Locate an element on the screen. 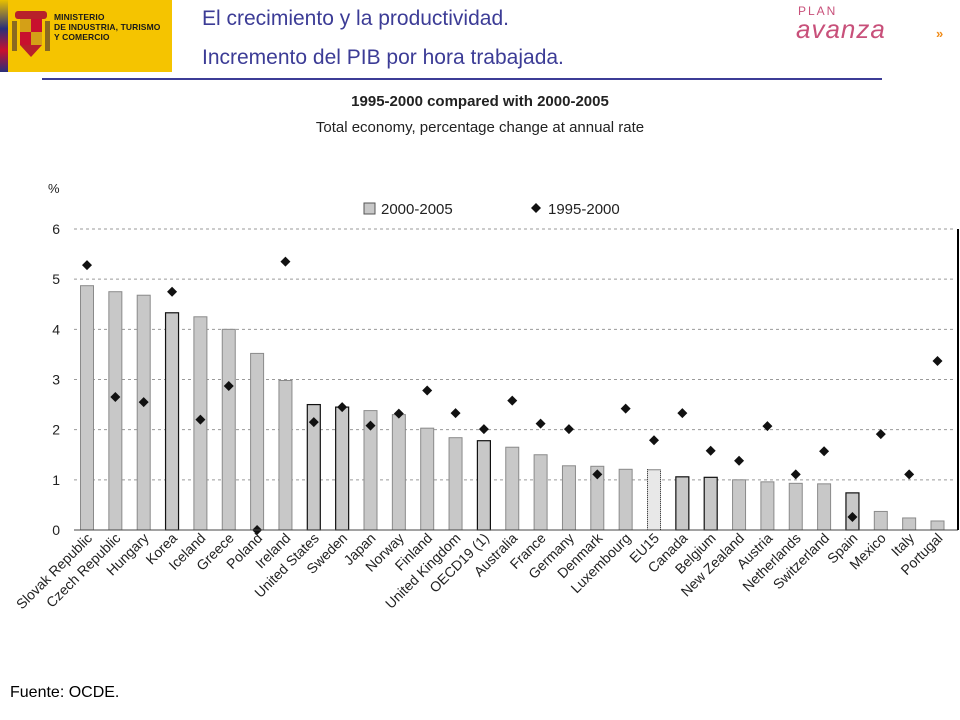 Image resolution: width=960 pixels, height=720 pixels. title-underline is located at coordinates (462, 79).